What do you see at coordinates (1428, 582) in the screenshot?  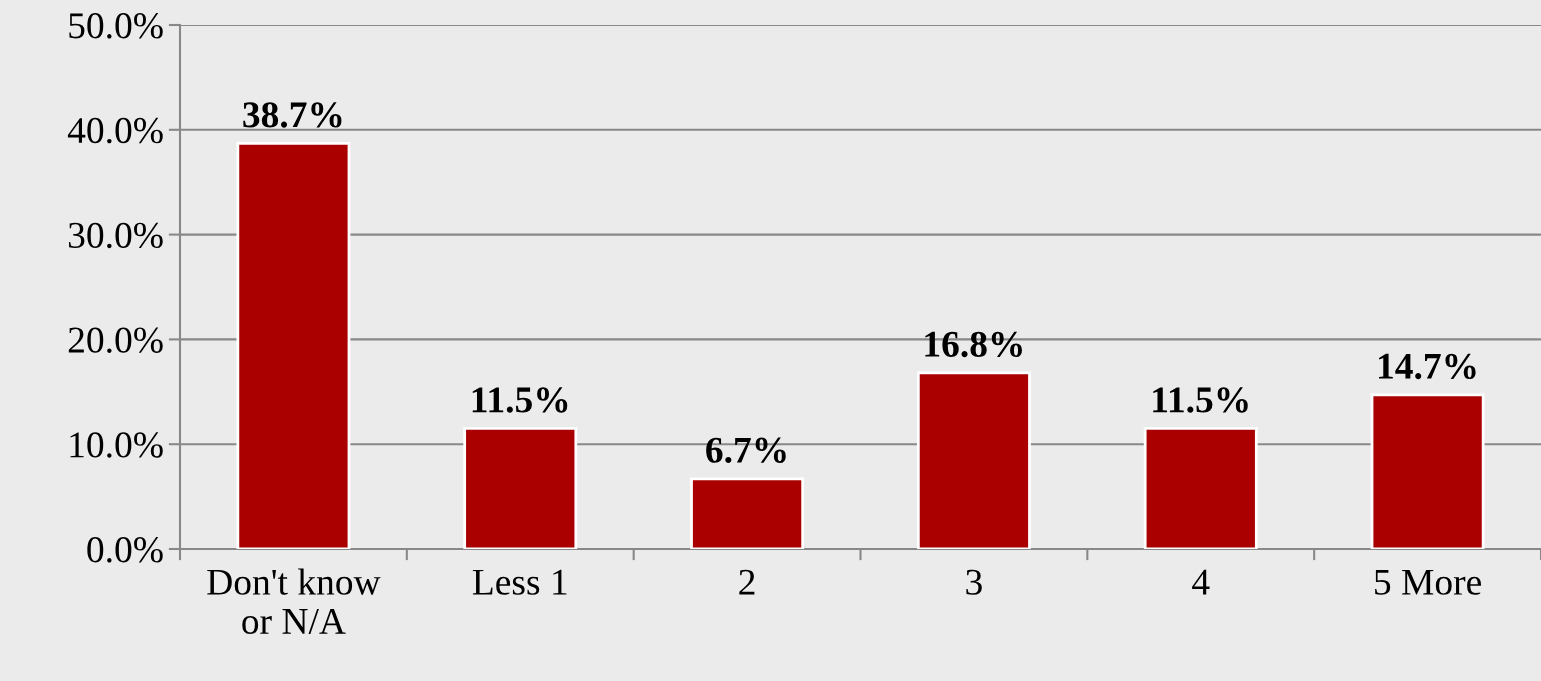 I see `x-tick-label: 5 More` at bounding box center [1428, 582].